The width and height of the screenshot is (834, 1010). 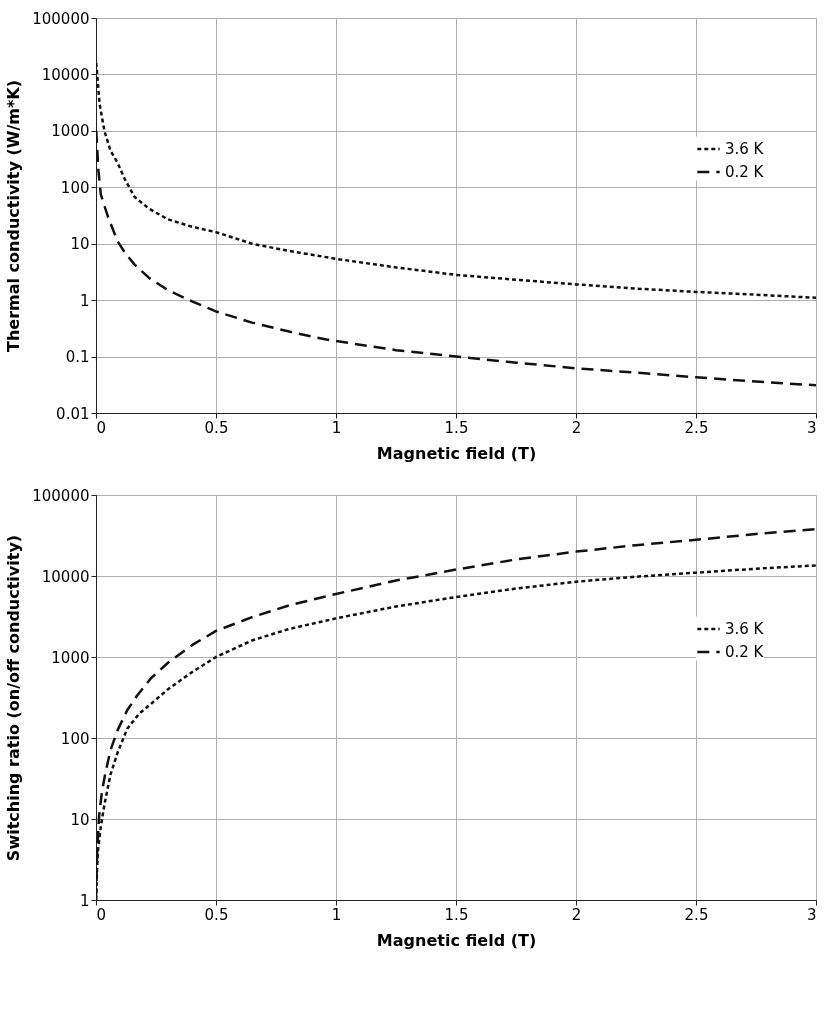 I want to click on y-axis-title: Thermal conductivity (W/m*K), so click(x=14, y=216).